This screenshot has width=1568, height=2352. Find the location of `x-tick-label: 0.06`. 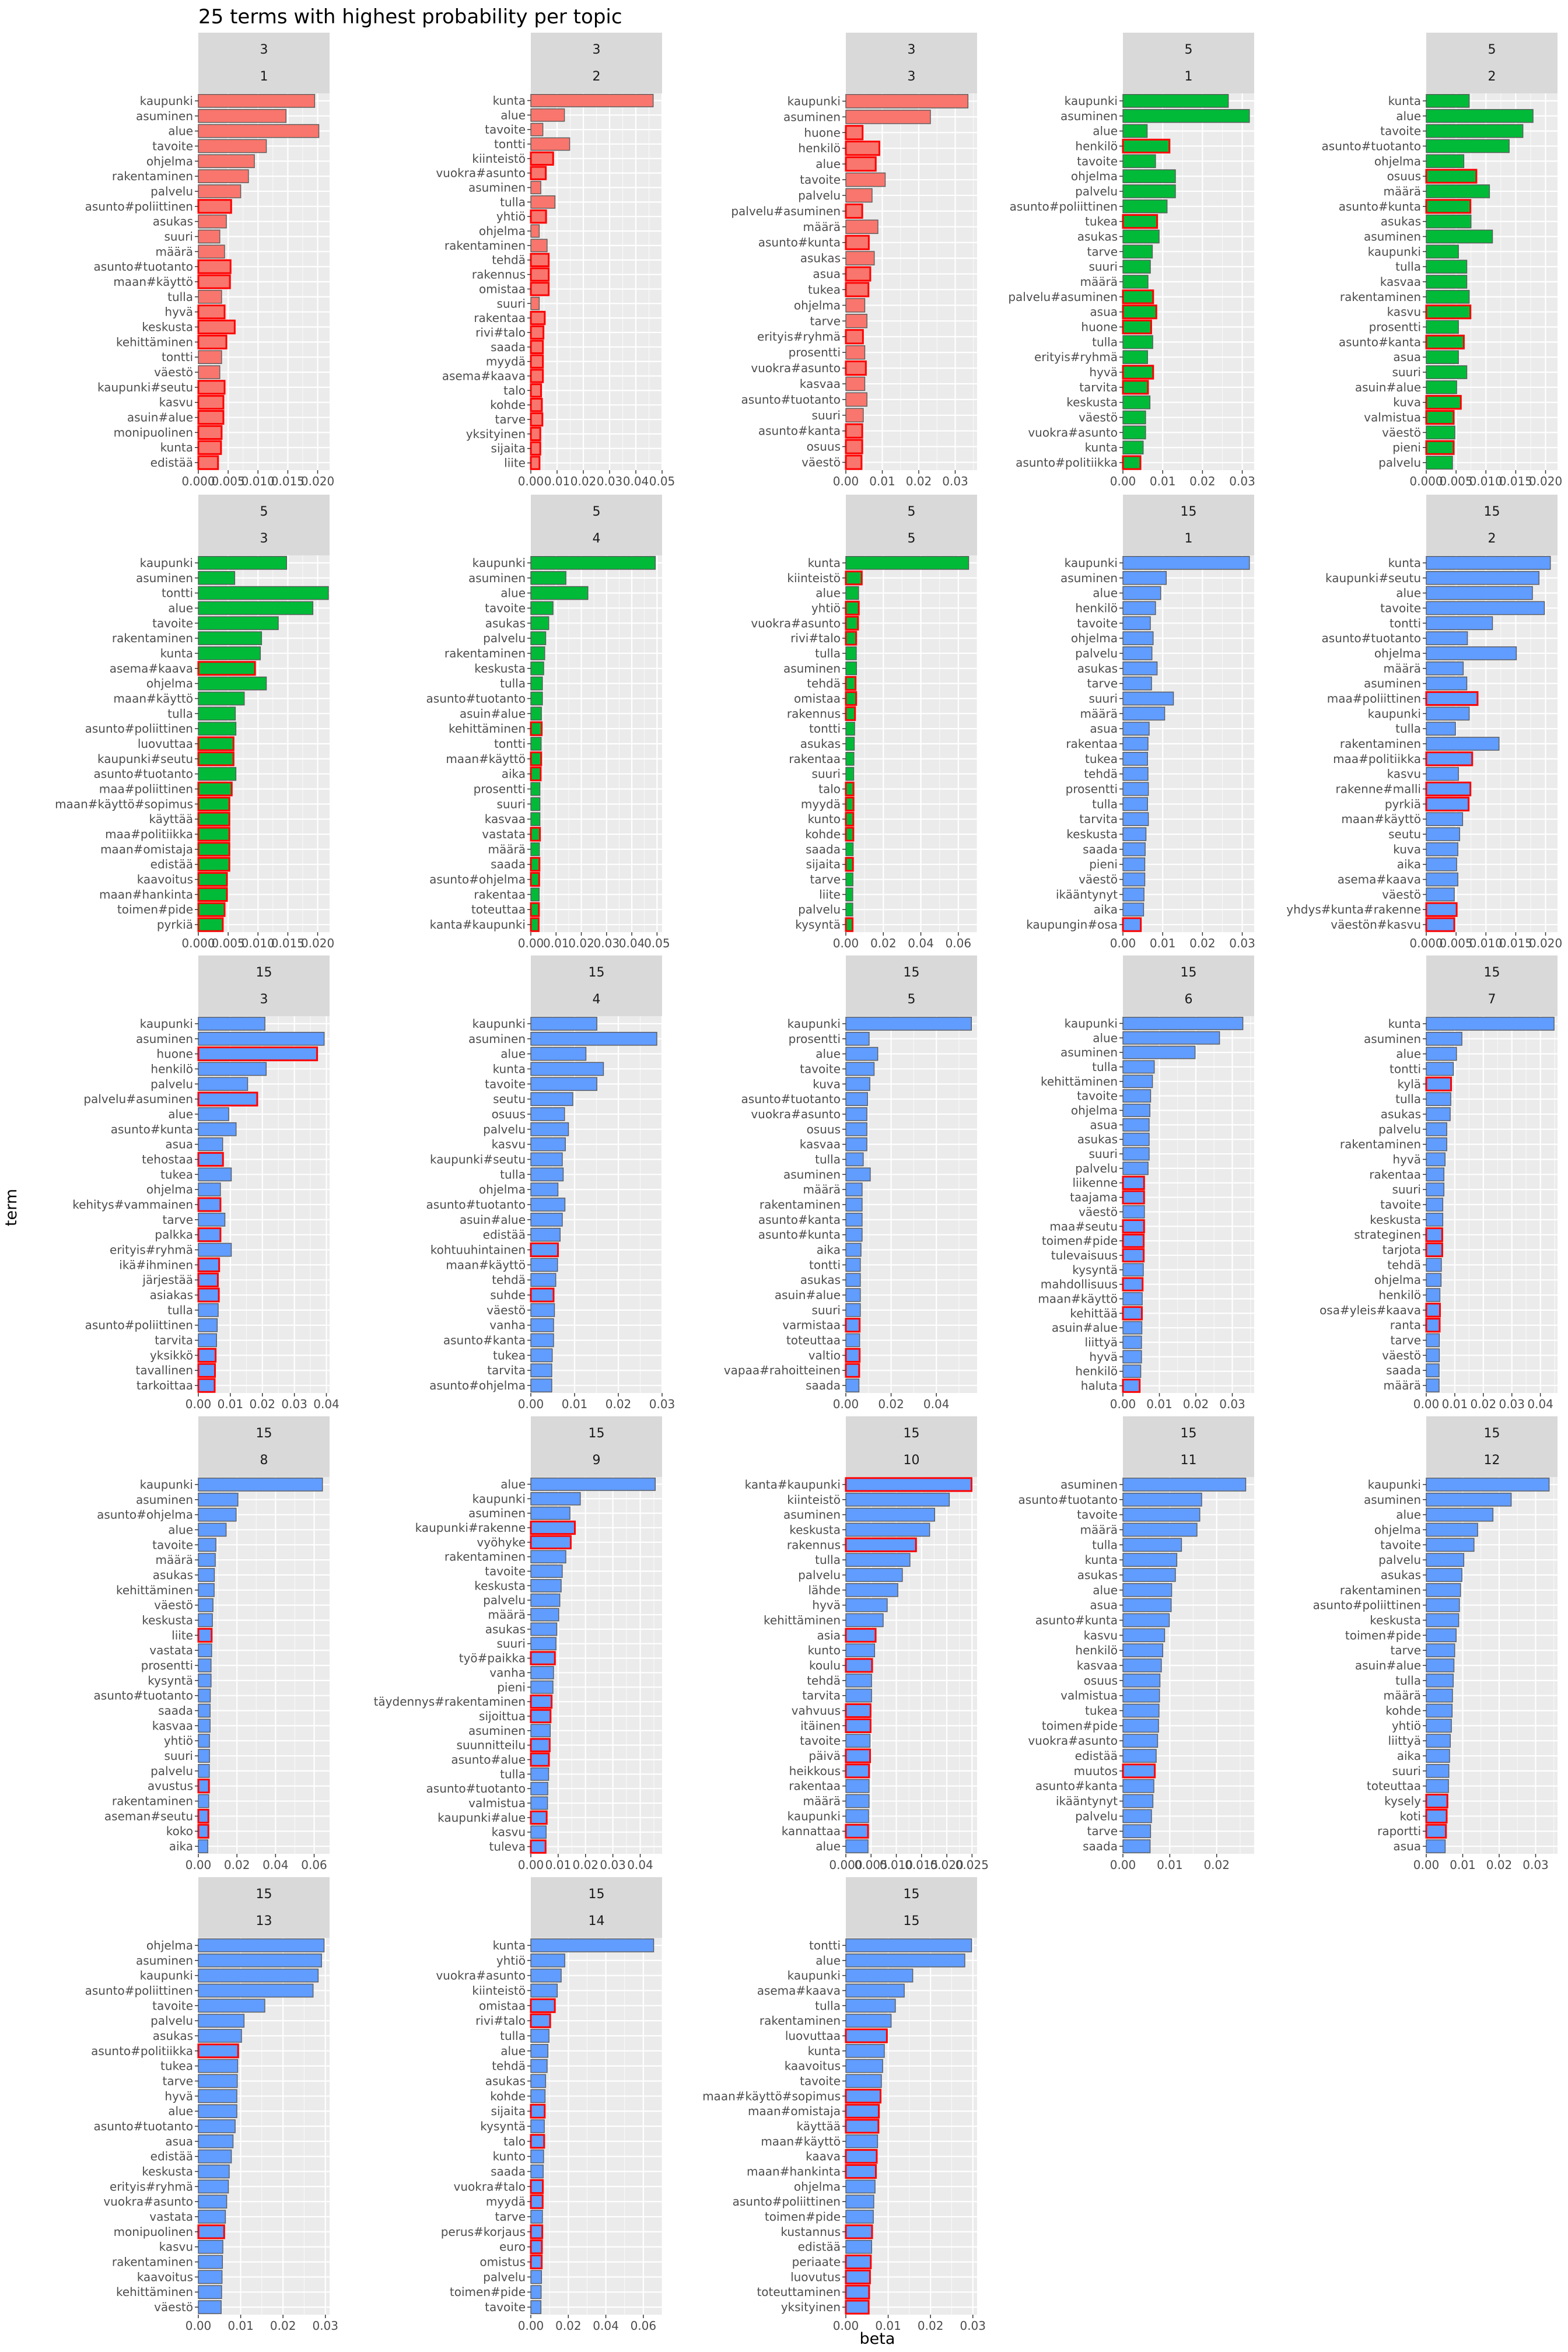

x-tick-label: 0.06 is located at coordinates (959, 943).